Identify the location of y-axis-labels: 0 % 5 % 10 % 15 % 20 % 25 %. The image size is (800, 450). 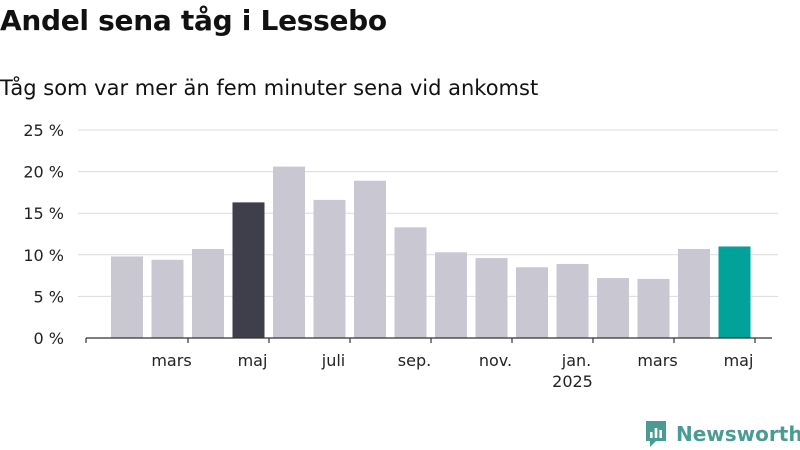
(43, 234).